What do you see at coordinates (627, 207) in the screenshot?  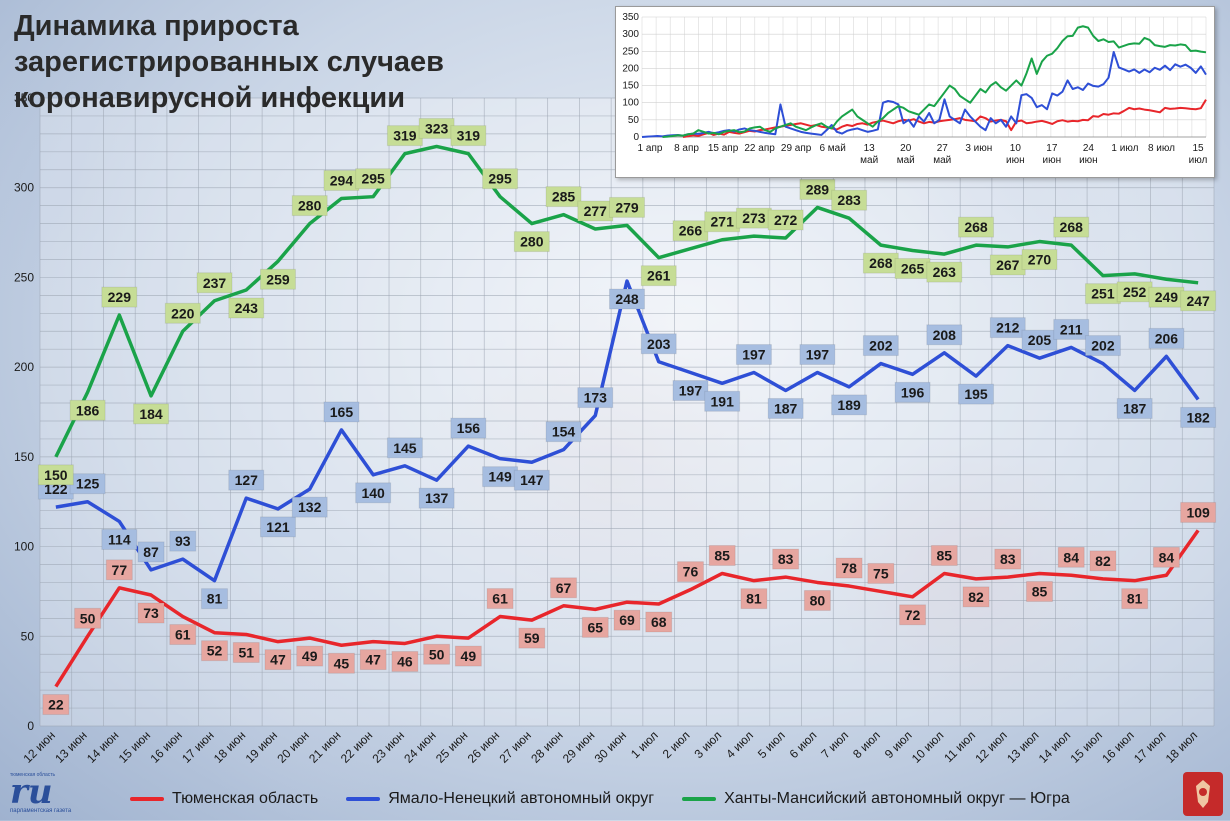 I see `data-label: 279` at bounding box center [627, 207].